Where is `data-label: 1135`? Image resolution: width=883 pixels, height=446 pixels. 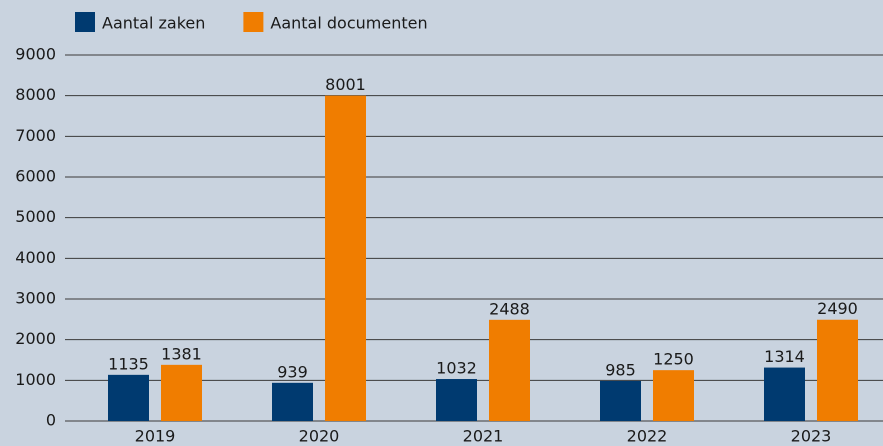 data-label: 1135 is located at coordinates (128, 363).